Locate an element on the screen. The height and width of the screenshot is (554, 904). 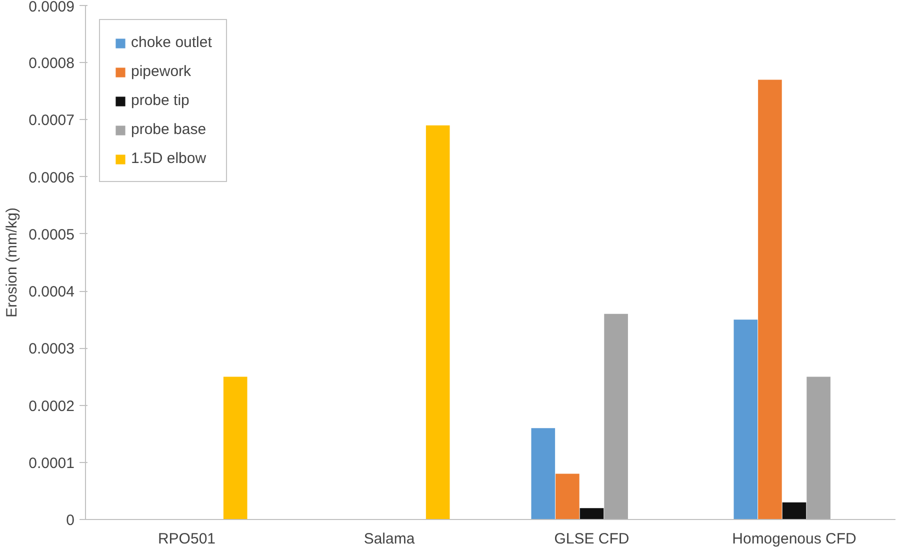
y-tick-label: 0.0009 is located at coordinates (51, 8).